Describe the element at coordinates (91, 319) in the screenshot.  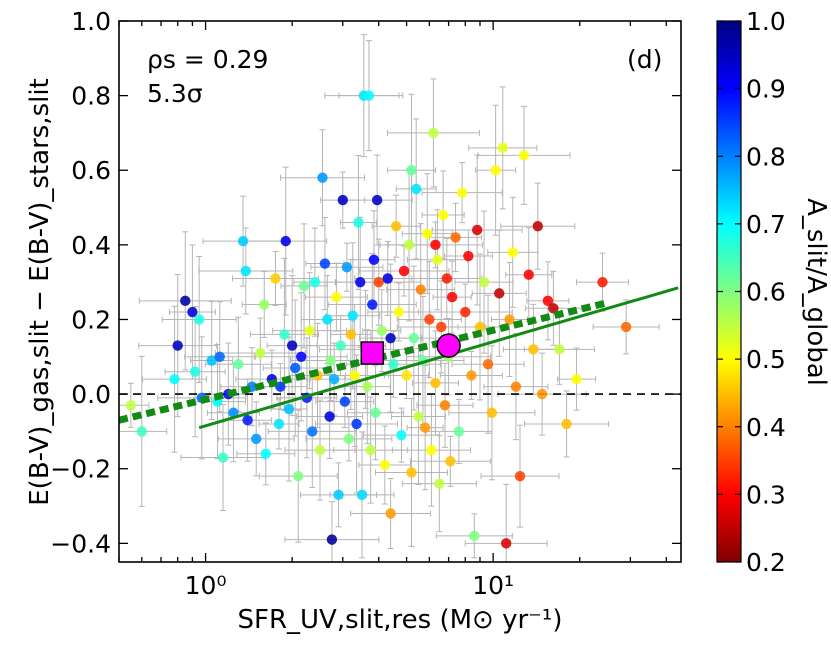
I see `y-tick-label: 0.2` at that location.